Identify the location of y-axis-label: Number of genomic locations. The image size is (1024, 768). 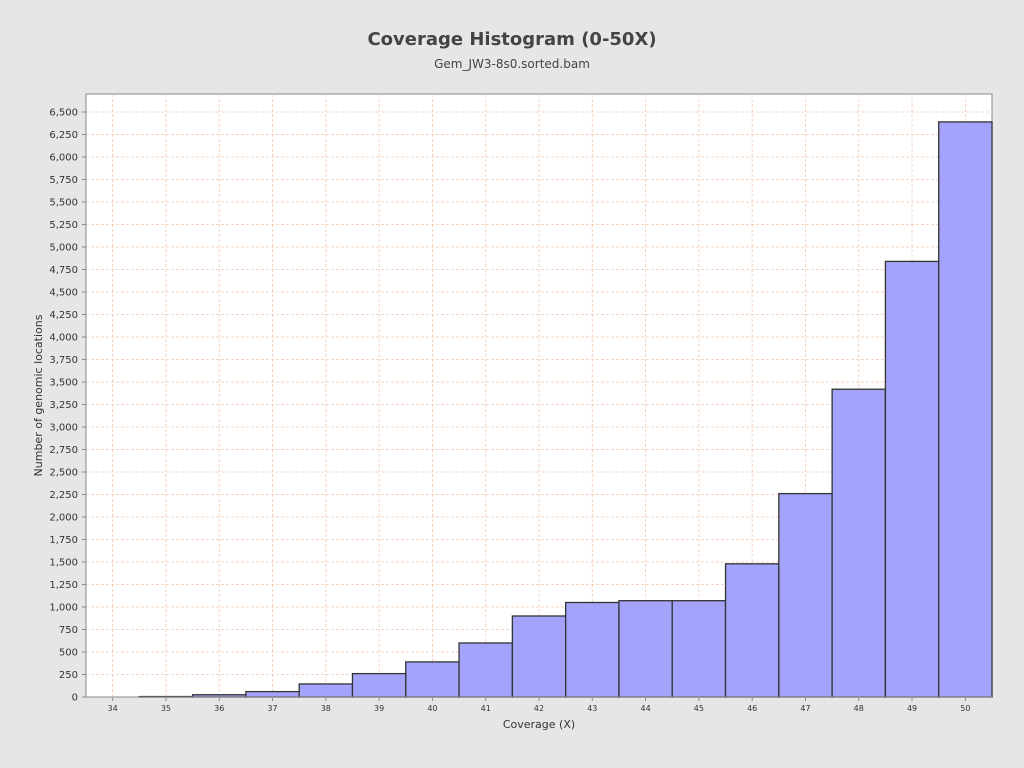
(38, 395).